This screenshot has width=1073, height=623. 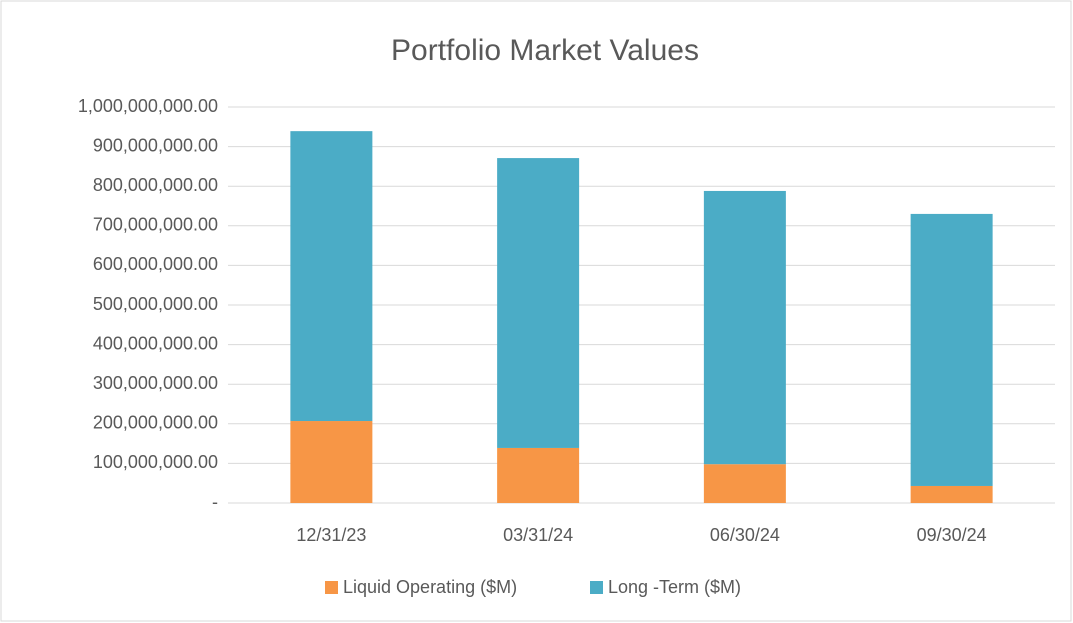 What do you see at coordinates (148, 106) in the screenshot?
I see `y-tick-label: 1,000,000,000.00` at bounding box center [148, 106].